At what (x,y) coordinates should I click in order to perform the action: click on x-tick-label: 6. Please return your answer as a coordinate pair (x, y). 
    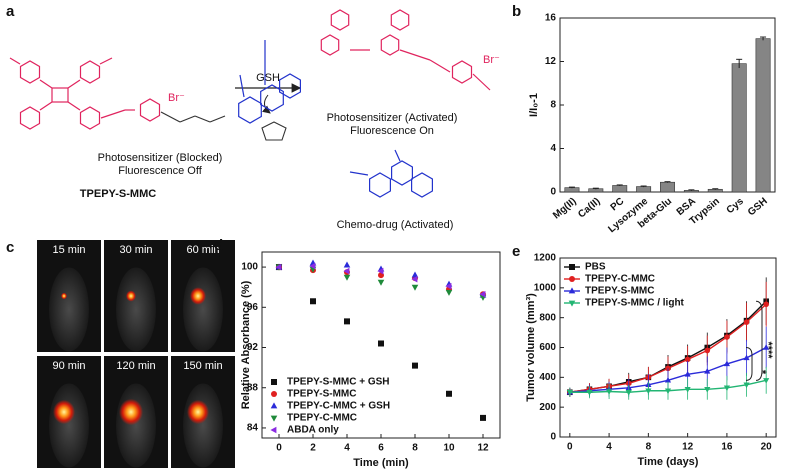
    Looking at the image, I should click on (381, 448).